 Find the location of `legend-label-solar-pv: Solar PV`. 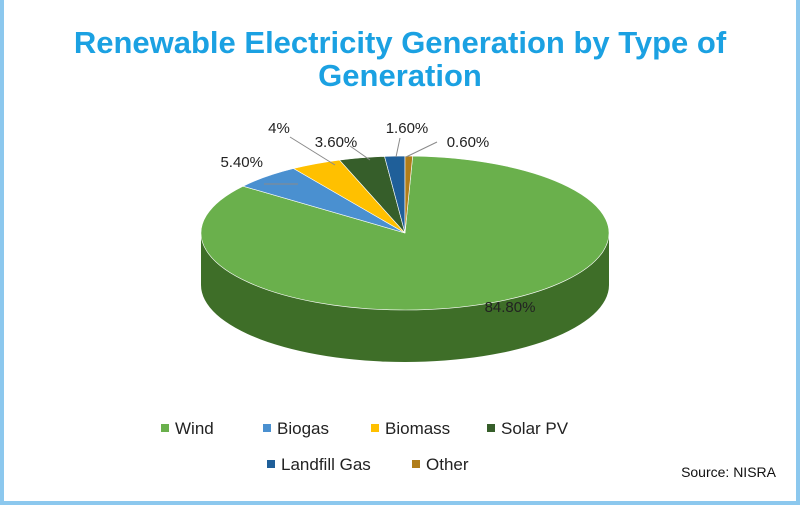

legend-label-solar-pv: Solar PV is located at coordinates (535, 428).